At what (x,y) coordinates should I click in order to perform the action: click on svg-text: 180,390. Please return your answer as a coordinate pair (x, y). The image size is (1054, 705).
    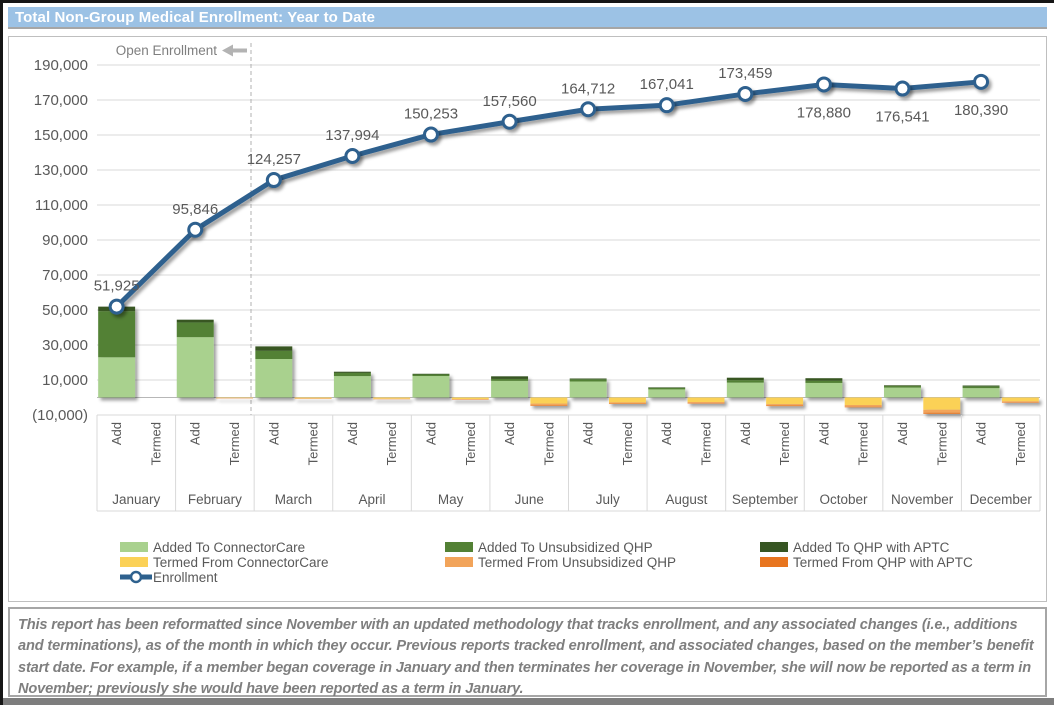
    Looking at the image, I should click on (981, 110).